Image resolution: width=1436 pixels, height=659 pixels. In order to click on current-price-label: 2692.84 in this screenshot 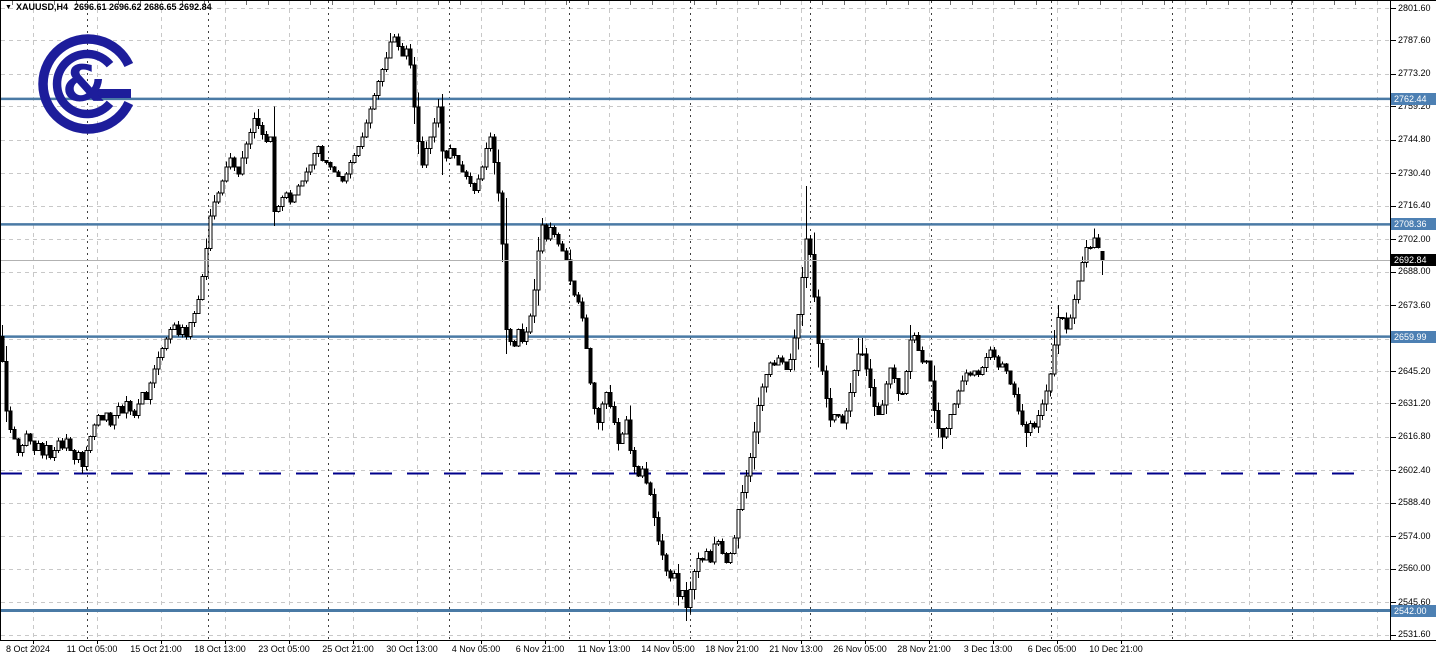, I will do `click(1413, 260)`.